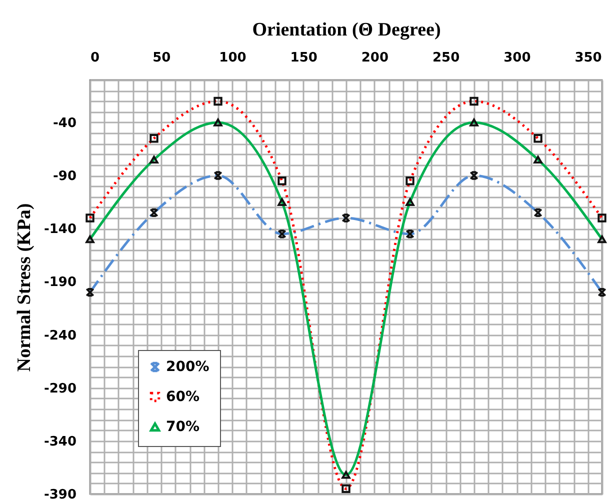 This screenshot has width=608, height=501. Describe the element at coordinates (446, 58) in the screenshot. I see `x-tick-label: 250` at that location.